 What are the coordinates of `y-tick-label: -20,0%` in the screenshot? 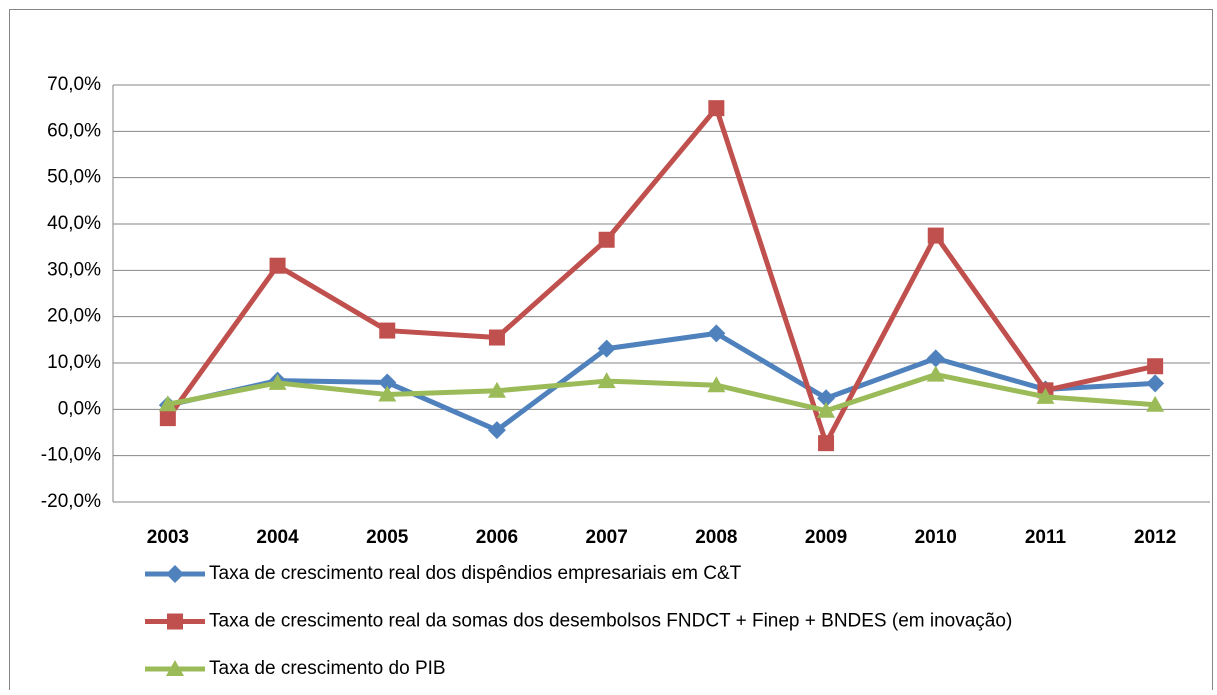 It's located at (71, 501).